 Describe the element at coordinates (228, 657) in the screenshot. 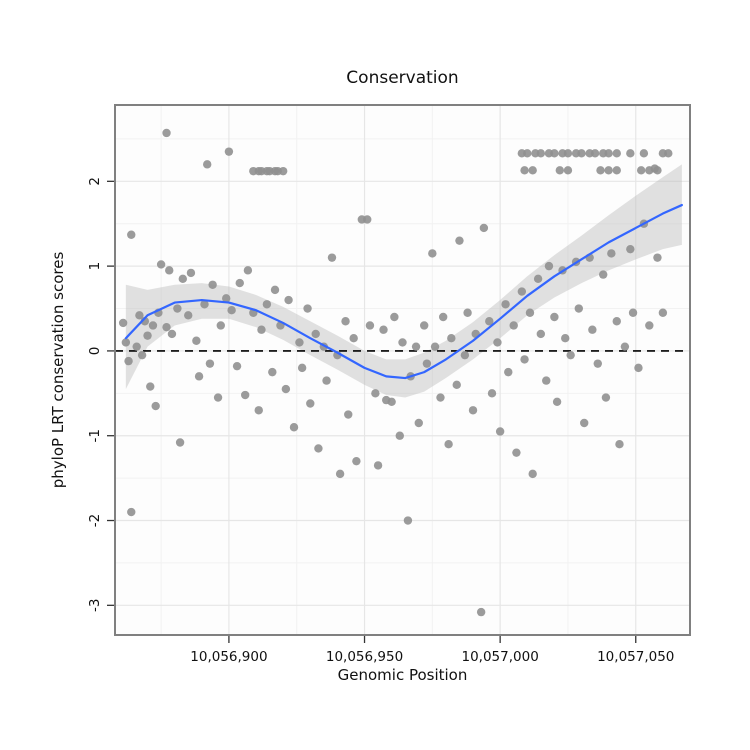

I see `svg-text: 10,056,900` at that location.